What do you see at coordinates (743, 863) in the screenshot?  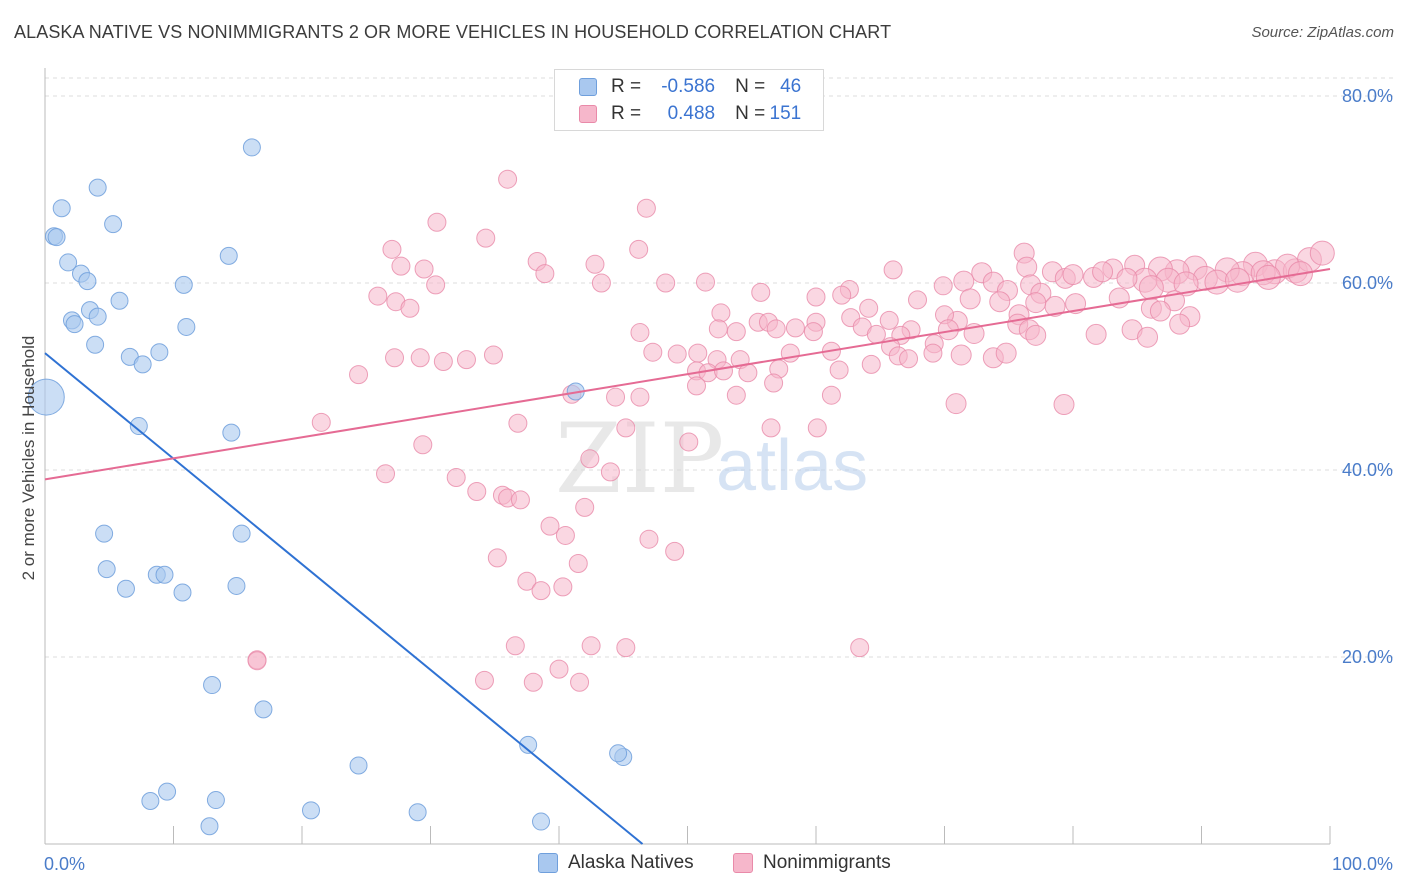 I see `legend-swatch-pink` at bounding box center [743, 863].